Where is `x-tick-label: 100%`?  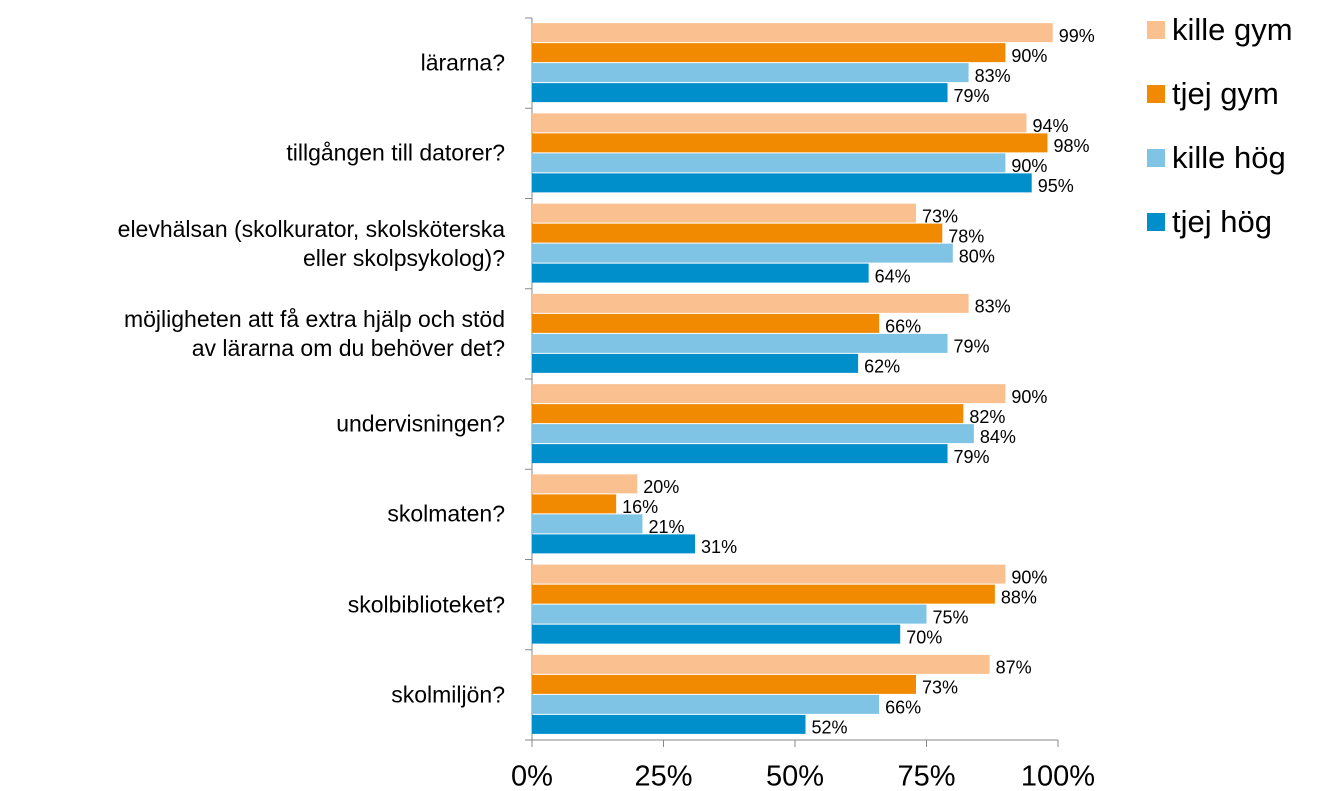
x-tick-label: 100% is located at coordinates (1058, 776).